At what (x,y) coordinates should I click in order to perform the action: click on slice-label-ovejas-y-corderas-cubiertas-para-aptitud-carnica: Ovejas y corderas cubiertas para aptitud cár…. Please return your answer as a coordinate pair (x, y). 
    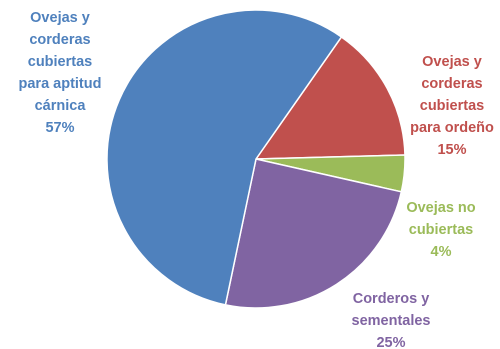
    Looking at the image, I should click on (60, 73).